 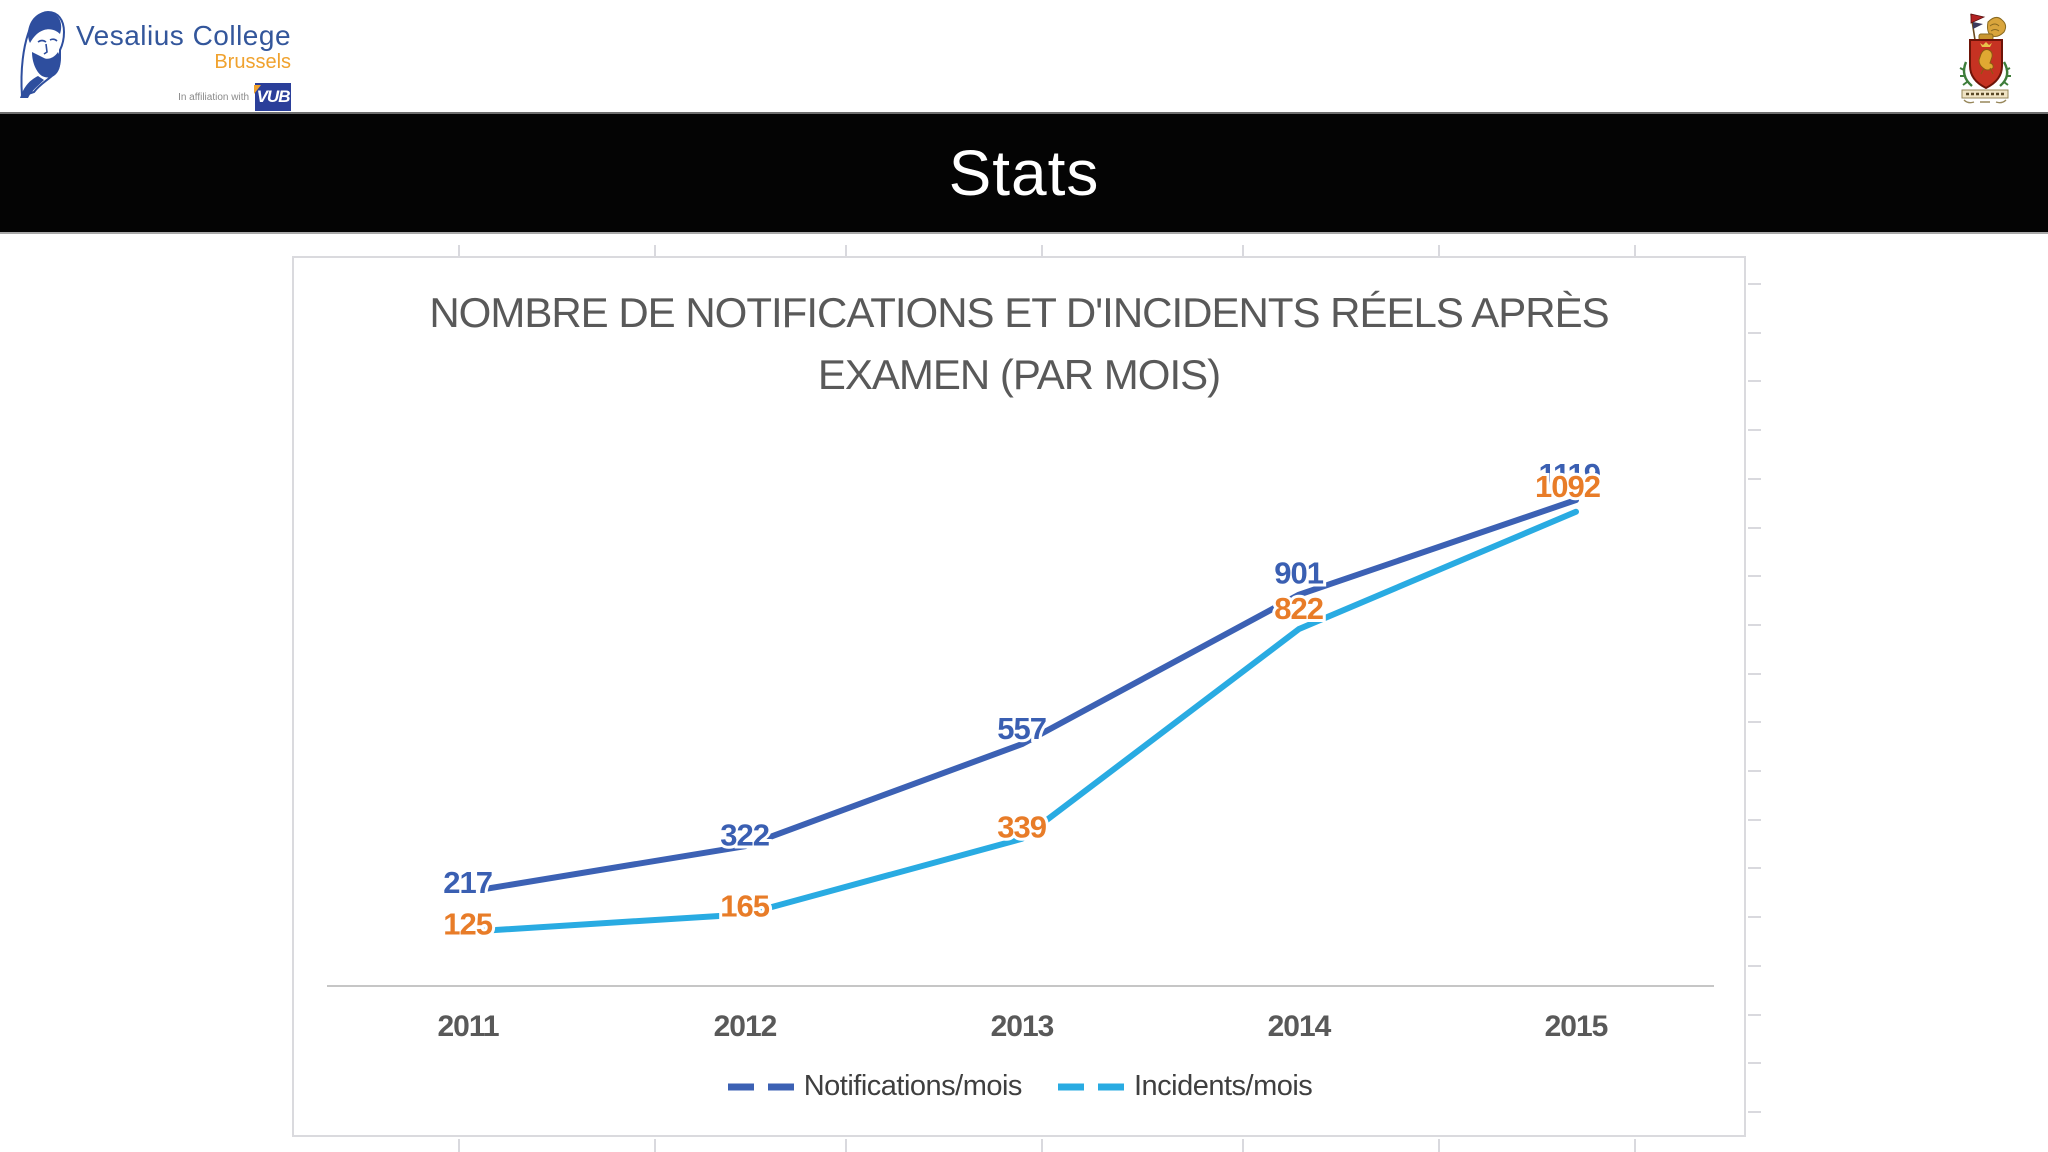 What do you see at coordinates (1223, 1086) in the screenshot?
I see `legend-label-incidents: Incidents/mois` at bounding box center [1223, 1086].